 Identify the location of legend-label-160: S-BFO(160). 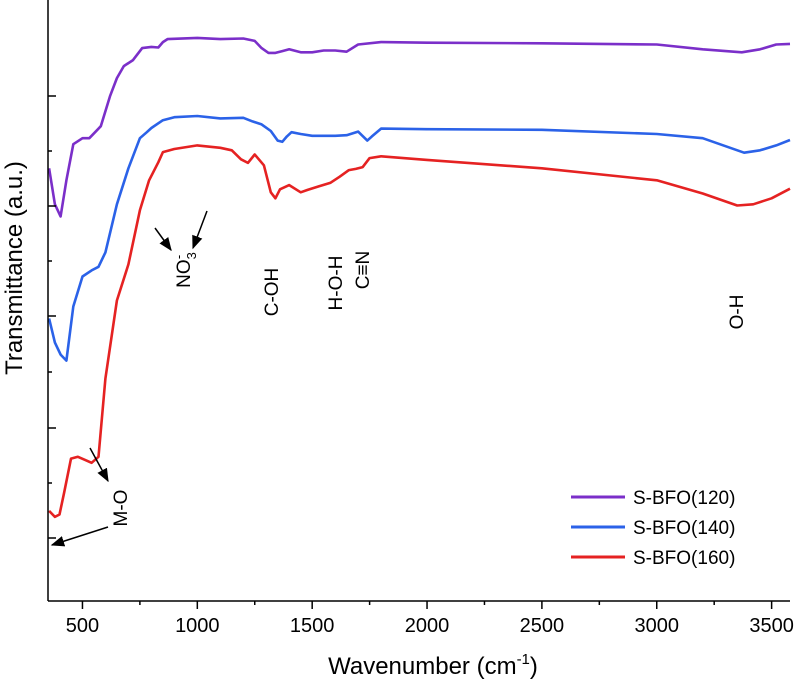
(684, 558).